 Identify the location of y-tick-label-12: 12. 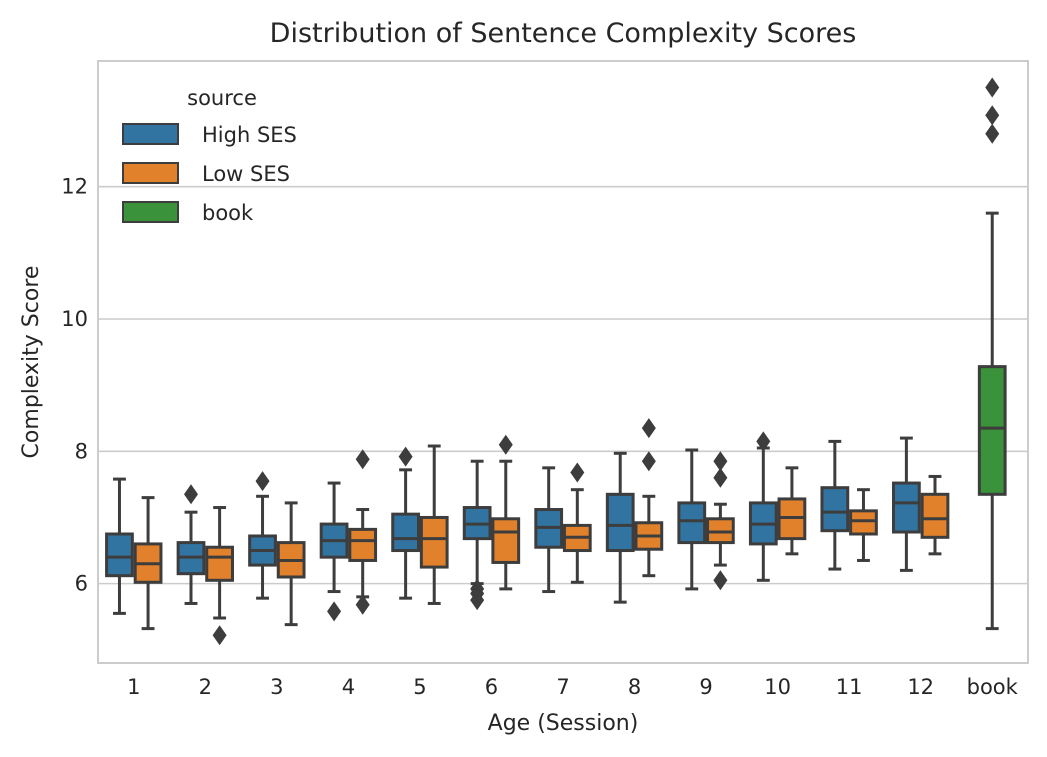
(74, 187).